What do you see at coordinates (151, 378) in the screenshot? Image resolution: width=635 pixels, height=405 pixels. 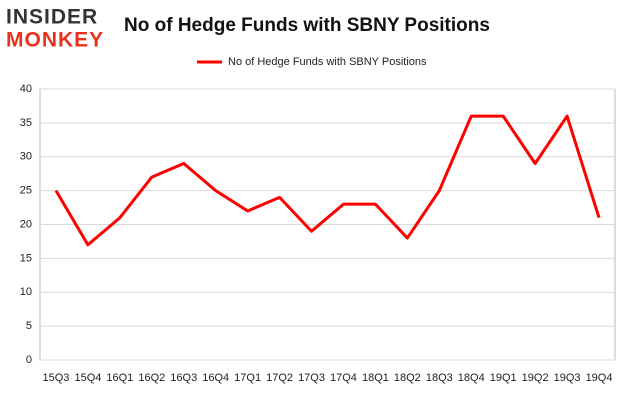 I see `x-tick-label: 16Q2` at bounding box center [151, 378].